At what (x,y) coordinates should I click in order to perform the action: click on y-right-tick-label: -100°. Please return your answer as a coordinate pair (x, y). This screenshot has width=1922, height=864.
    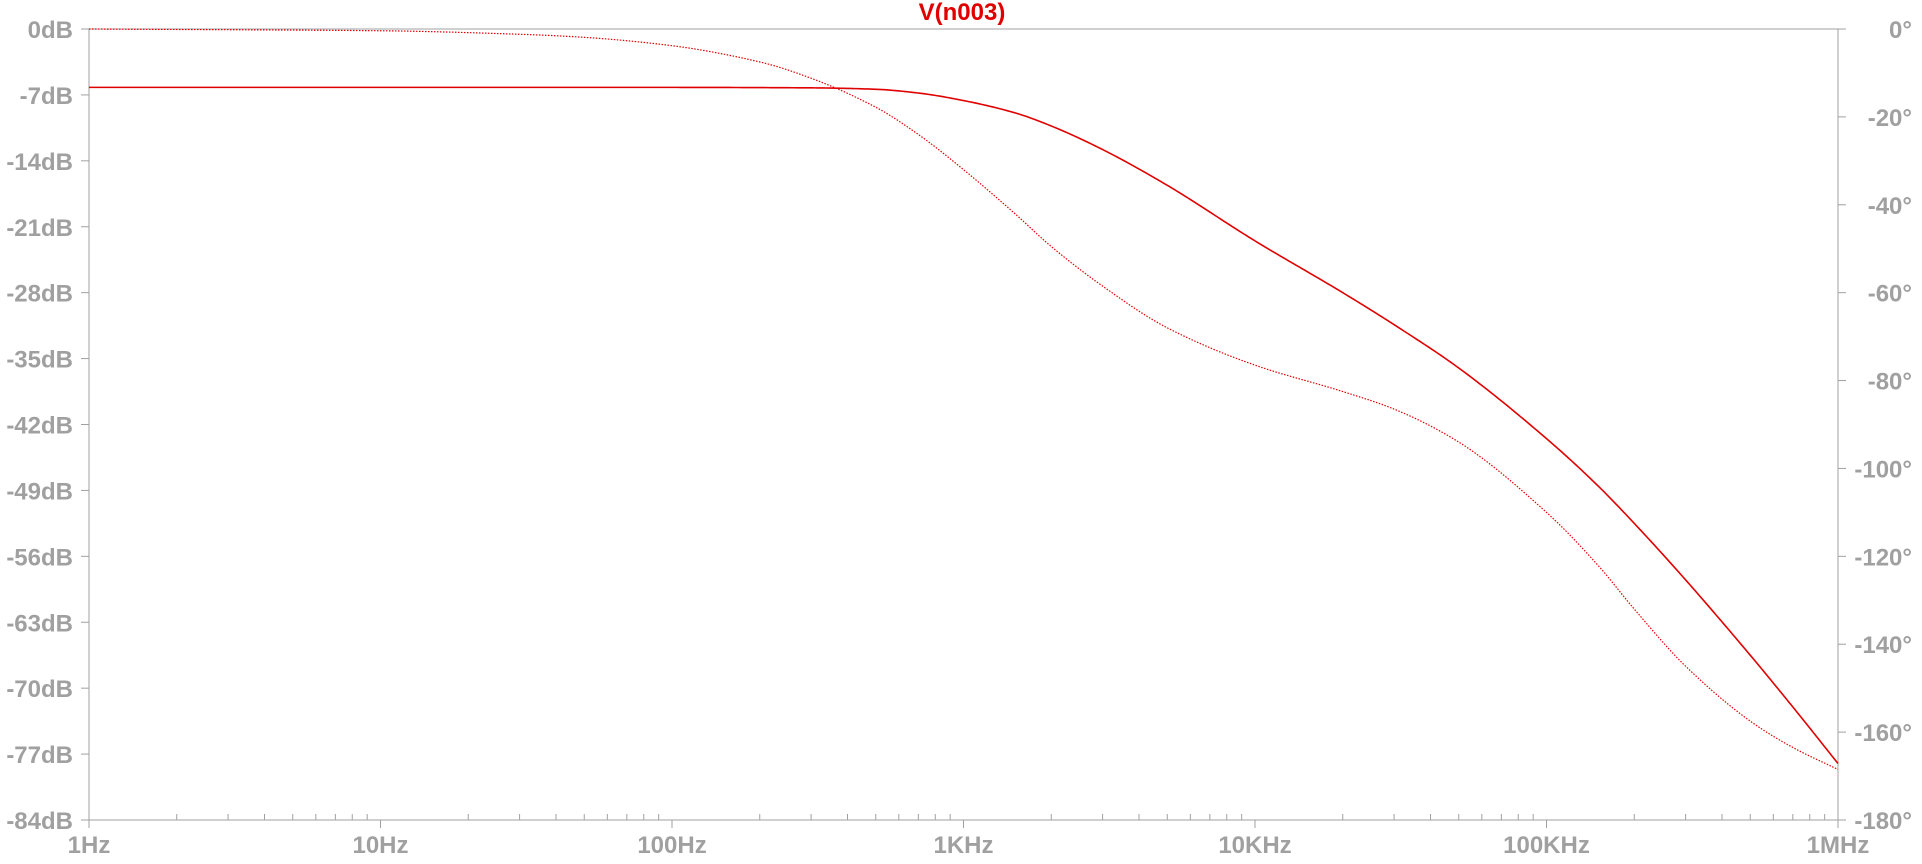
    Looking at the image, I should click on (1883, 469).